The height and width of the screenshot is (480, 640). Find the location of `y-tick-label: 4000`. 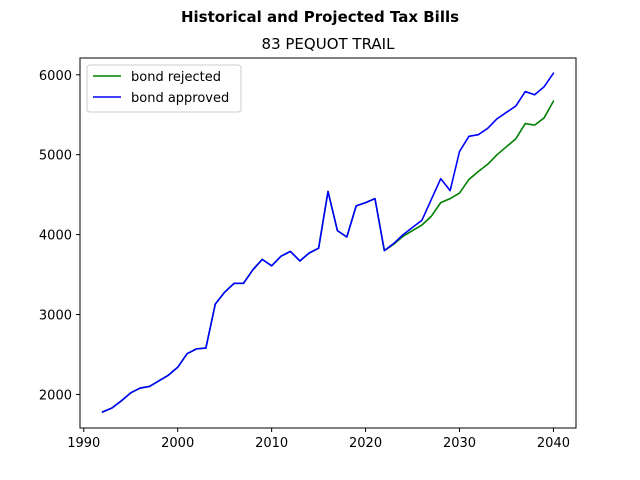

y-tick-label: 4000 is located at coordinates (55, 236).